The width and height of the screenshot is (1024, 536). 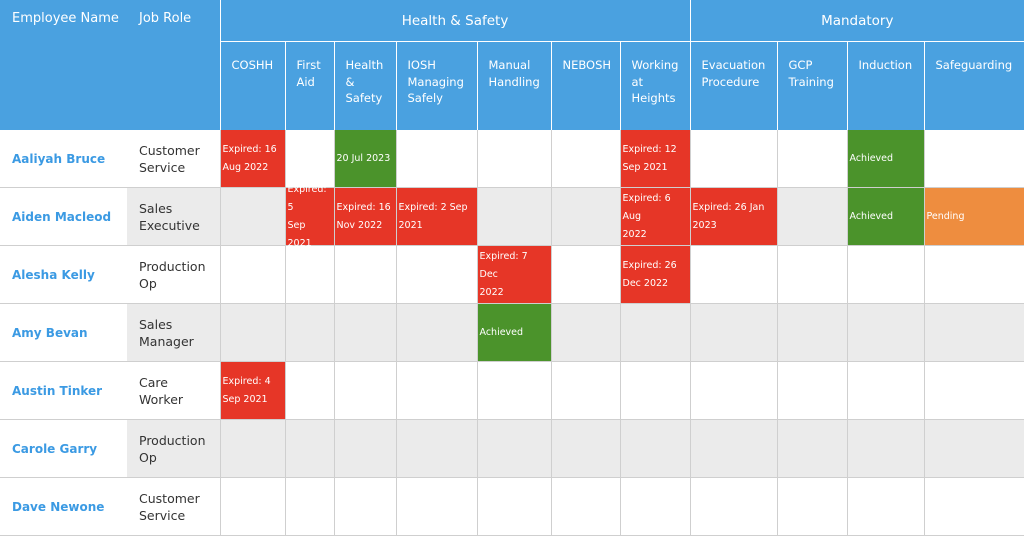 What do you see at coordinates (655, 274) in the screenshot?
I see `training-cell: Expired: 26 Dec 2022` at bounding box center [655, 274].